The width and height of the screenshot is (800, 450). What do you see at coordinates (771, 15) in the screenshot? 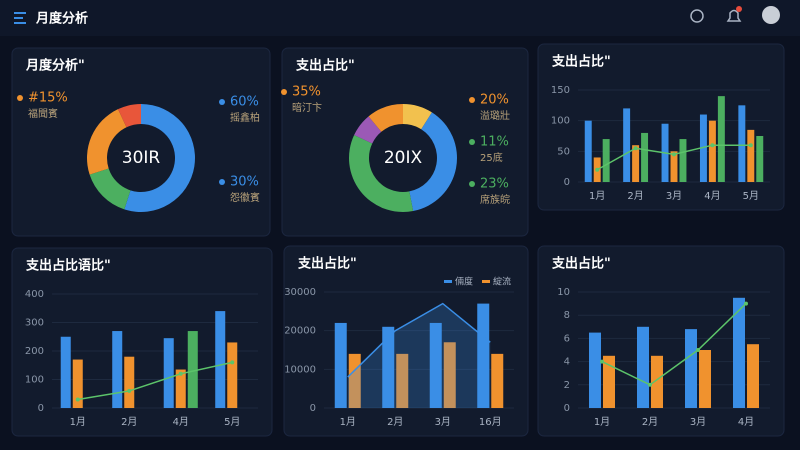
I see `avatar` at bounding box center [771, 15].